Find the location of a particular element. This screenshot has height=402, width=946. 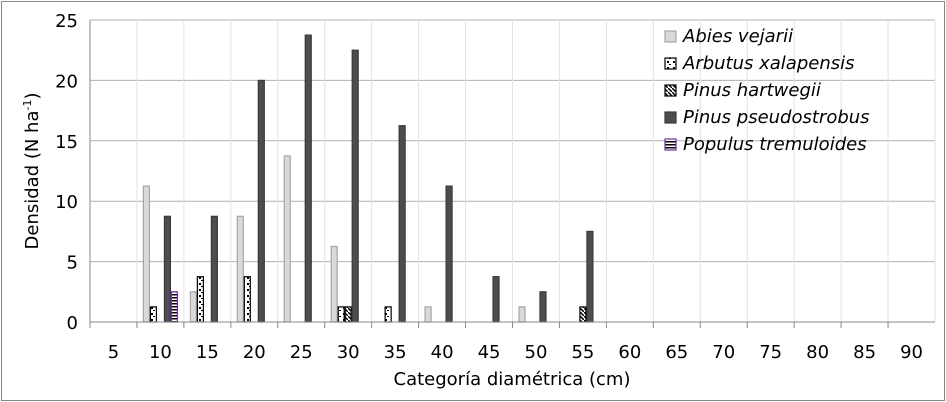

legend-label: Abies vejarii is located at coordinates (737, 36).